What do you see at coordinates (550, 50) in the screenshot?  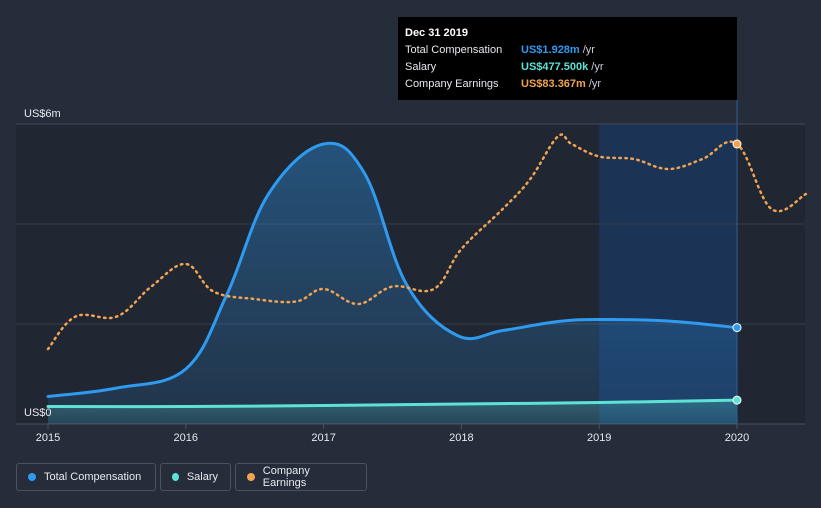 I see `tooltip-value: US$1.928m` at bounding box center [550, 50].